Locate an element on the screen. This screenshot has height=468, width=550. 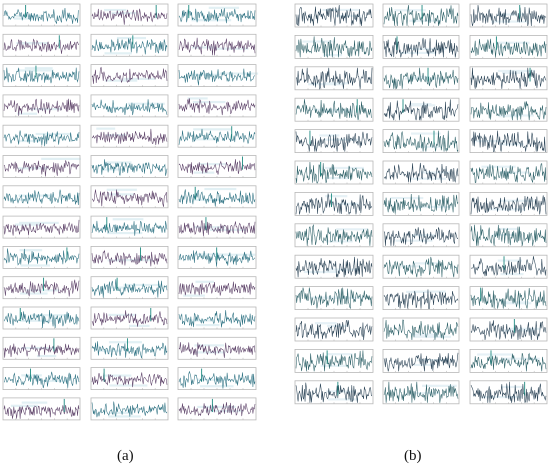
subplot-frame is located at coordinates (508, 392).